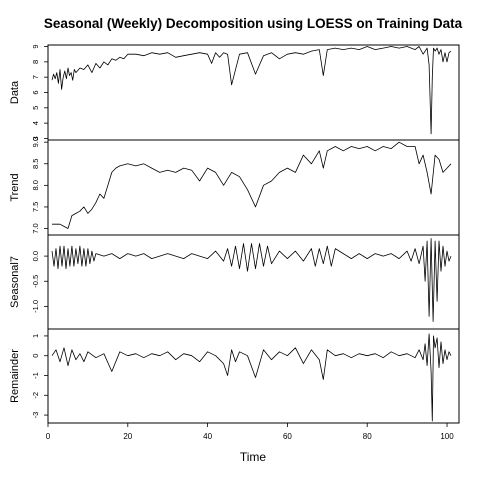  Describe the element at coordinates (35, 356) in the screenshot. I see `y-tick-label: 0` at that location.